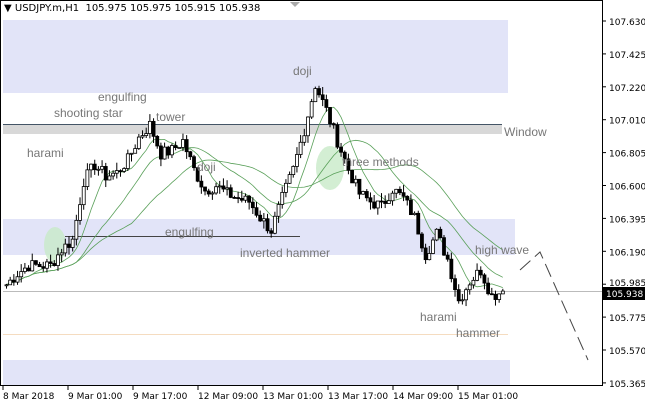 The image size is (645, 407). What do you see at coordinates (627, 220) in the screenshot?
I see `price-tick-label: 106.395` at bounding box center [627, 220].